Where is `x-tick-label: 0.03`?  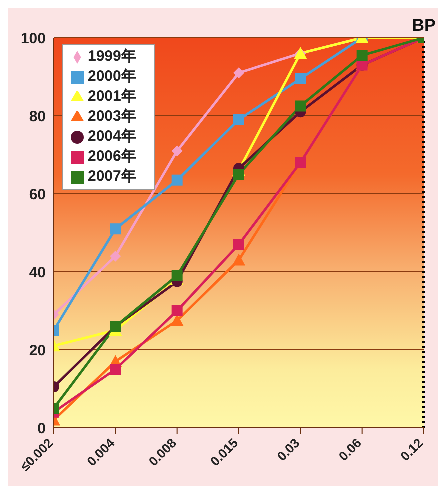
x-tick-label: 0.03 is located at coordinates (288, 450).